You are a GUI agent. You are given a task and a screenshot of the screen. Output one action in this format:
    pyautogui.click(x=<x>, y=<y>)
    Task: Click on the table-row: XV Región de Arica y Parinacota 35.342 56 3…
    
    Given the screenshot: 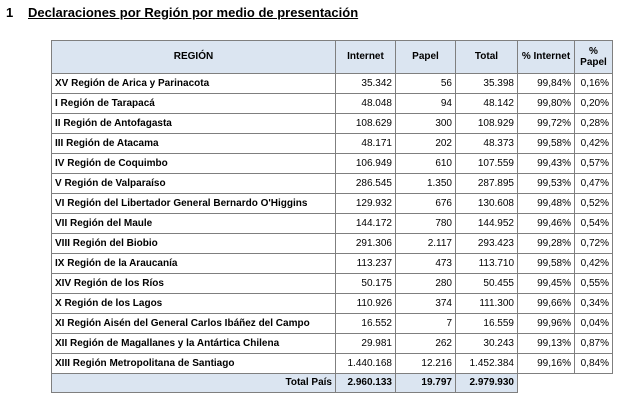 What is the action you would take?
    pyautogui.click(x=332, y=83)
    